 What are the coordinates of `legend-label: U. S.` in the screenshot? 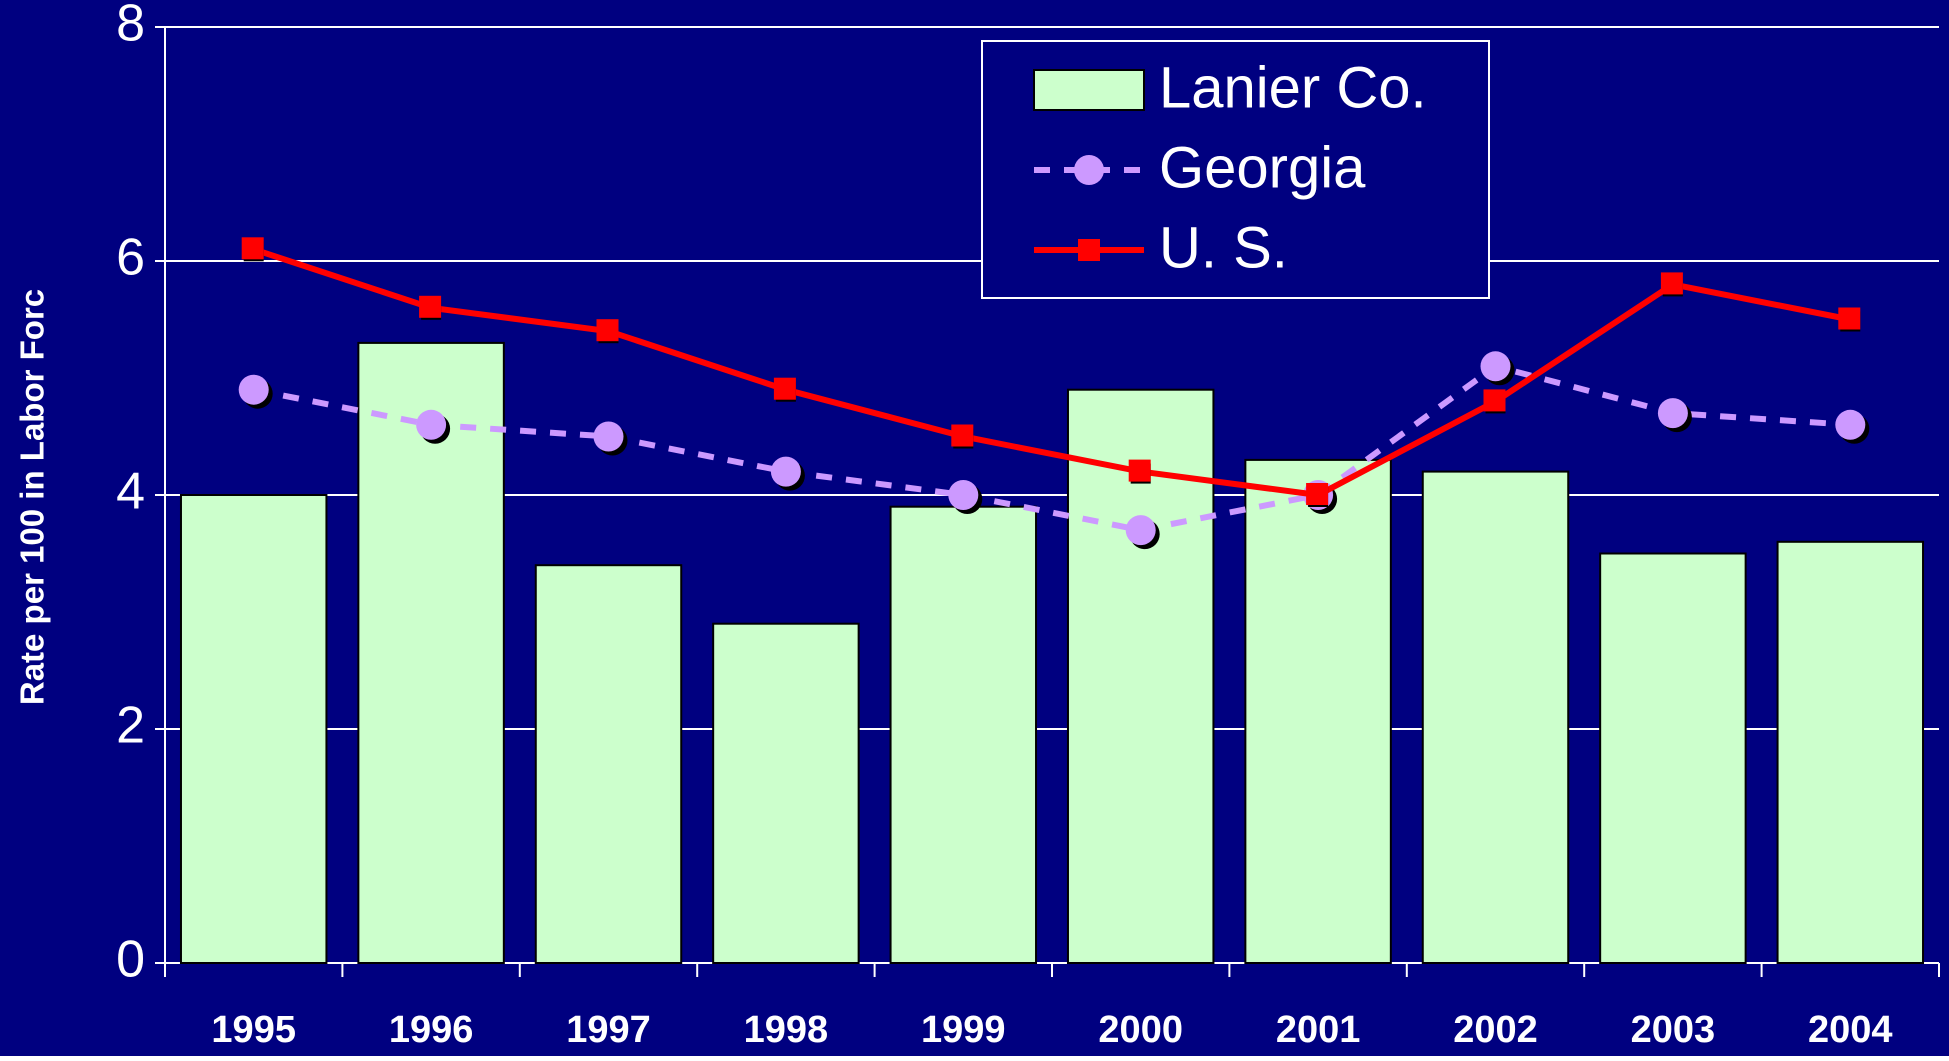 It's located at (1223, 247).